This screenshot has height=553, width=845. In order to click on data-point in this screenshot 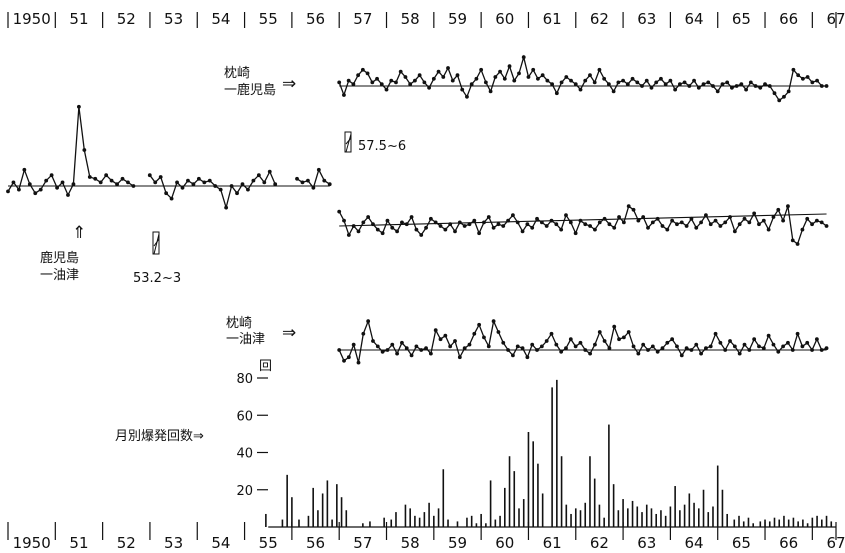, I will do `click(826, 86)`.